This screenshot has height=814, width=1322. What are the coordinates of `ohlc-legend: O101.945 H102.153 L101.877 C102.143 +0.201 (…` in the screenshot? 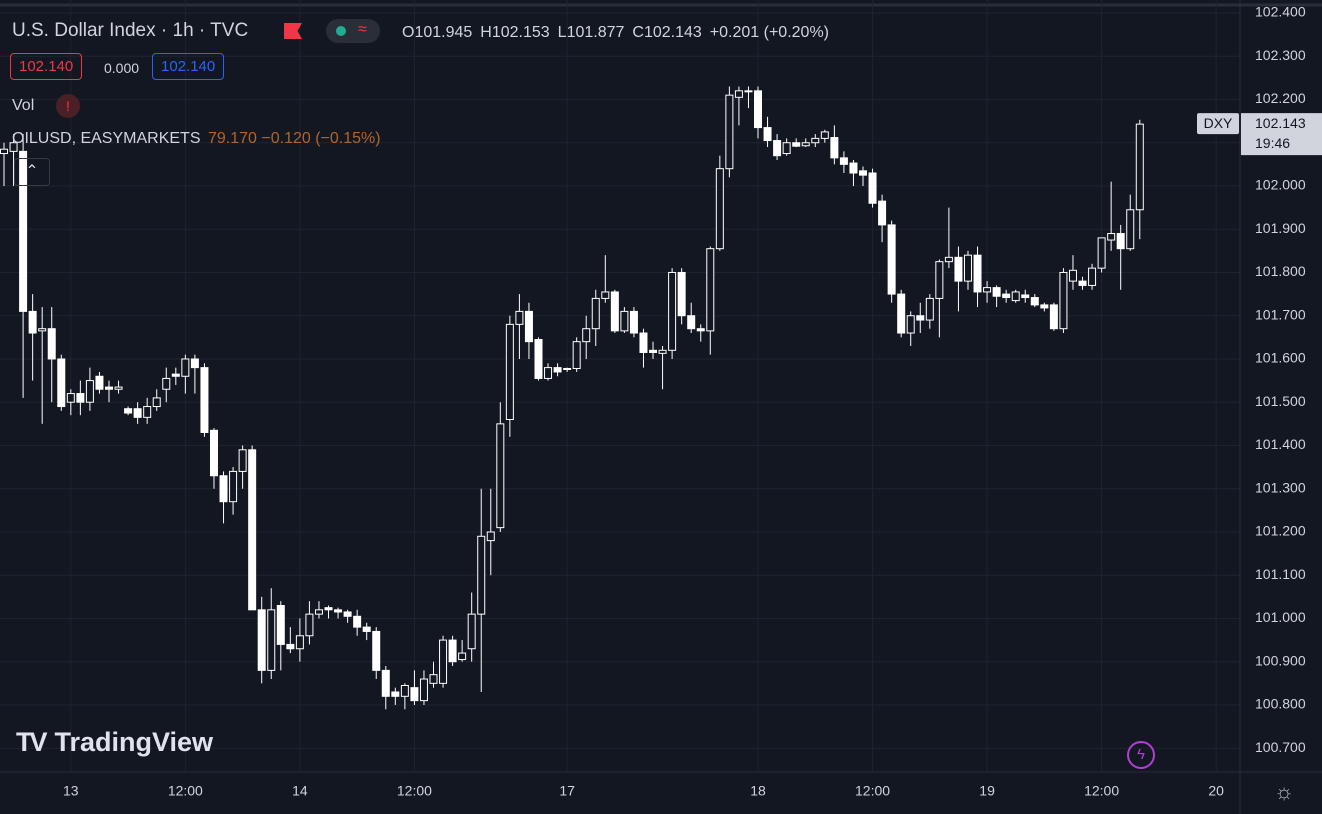 It's located at (619, 33).